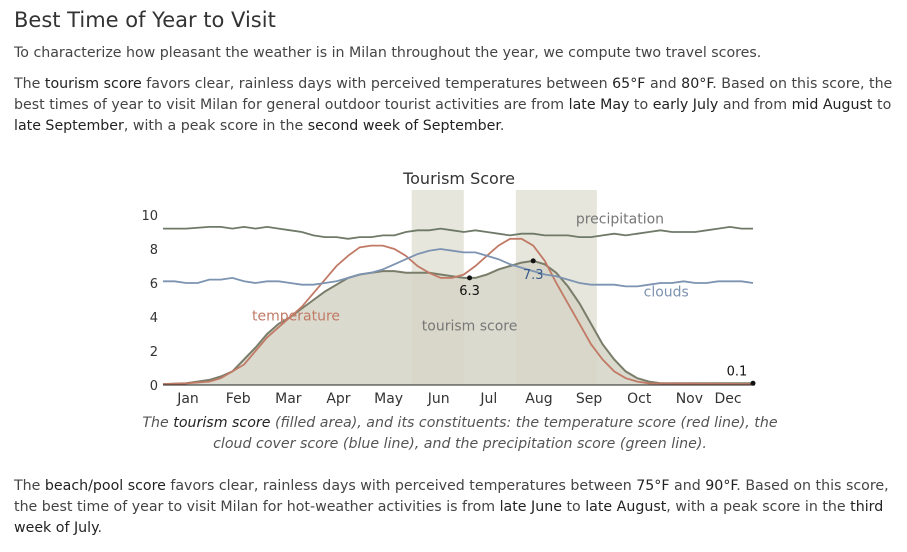 This screenshot has height=552, width=907. I want to click on value-label: 7.3, so click(533, 275).